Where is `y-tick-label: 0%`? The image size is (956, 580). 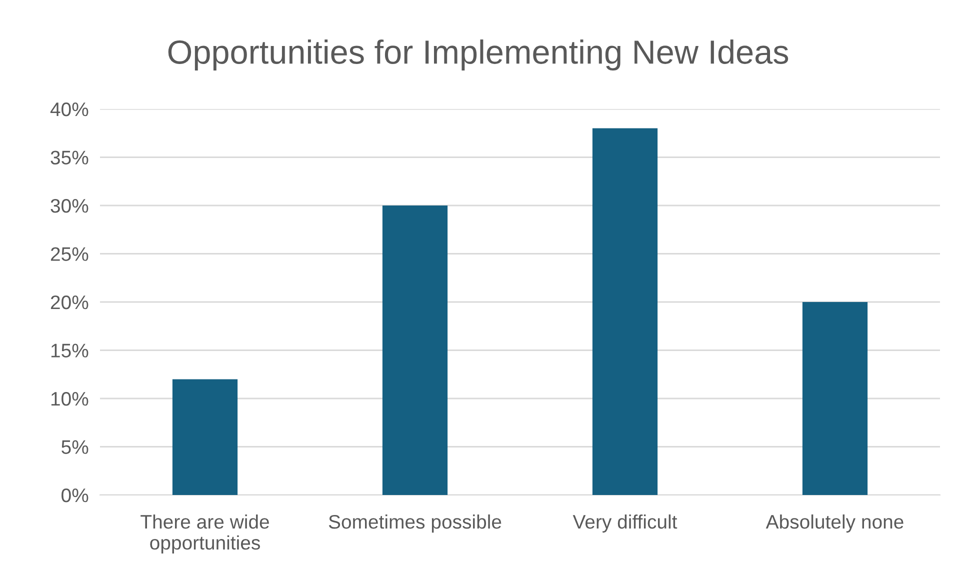
y-tick-label: 0% is located at coordinates (75, 495).